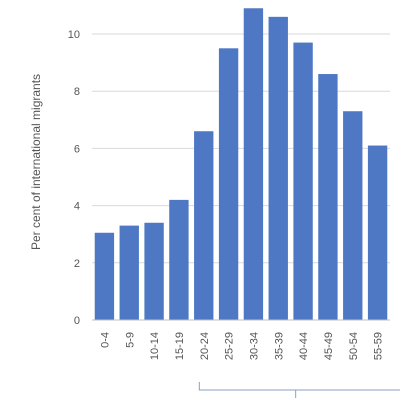 The width and height of the screenshot is (413, 401). Describe the element at coordinates (77, 321) in the screenshot. I see `y-tick-label-0: 0` at that location.